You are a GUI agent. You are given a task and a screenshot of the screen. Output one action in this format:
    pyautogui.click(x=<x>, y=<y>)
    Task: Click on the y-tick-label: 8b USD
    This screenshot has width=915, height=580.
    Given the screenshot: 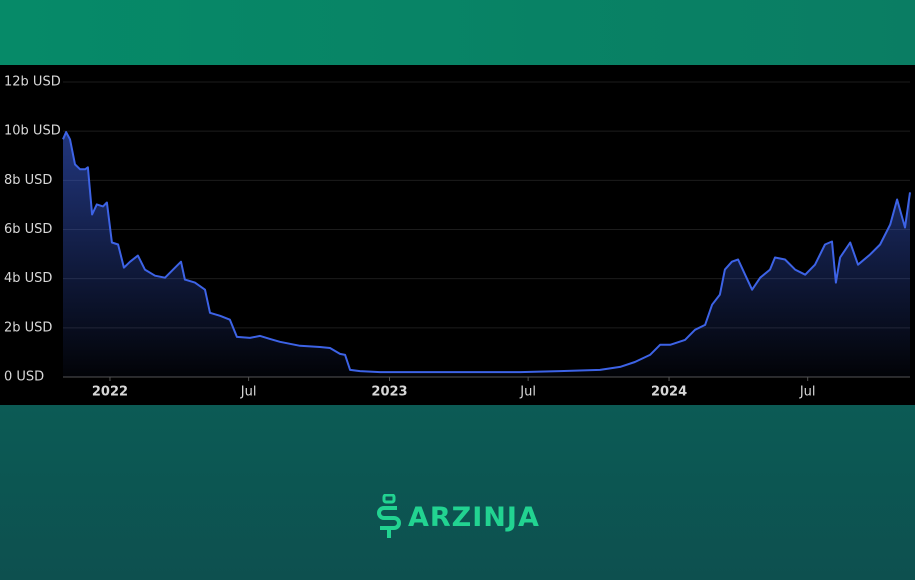 What is the action you would take?
    pyautogui.click(x=28, y=180)
    